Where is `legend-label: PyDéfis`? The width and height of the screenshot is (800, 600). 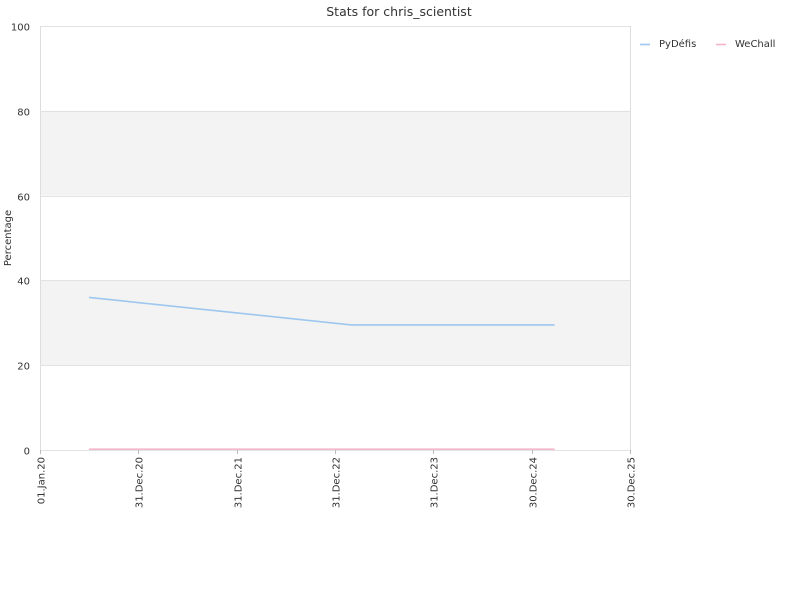 legend-label: PyDéfis is located at coordinates (677, 44).